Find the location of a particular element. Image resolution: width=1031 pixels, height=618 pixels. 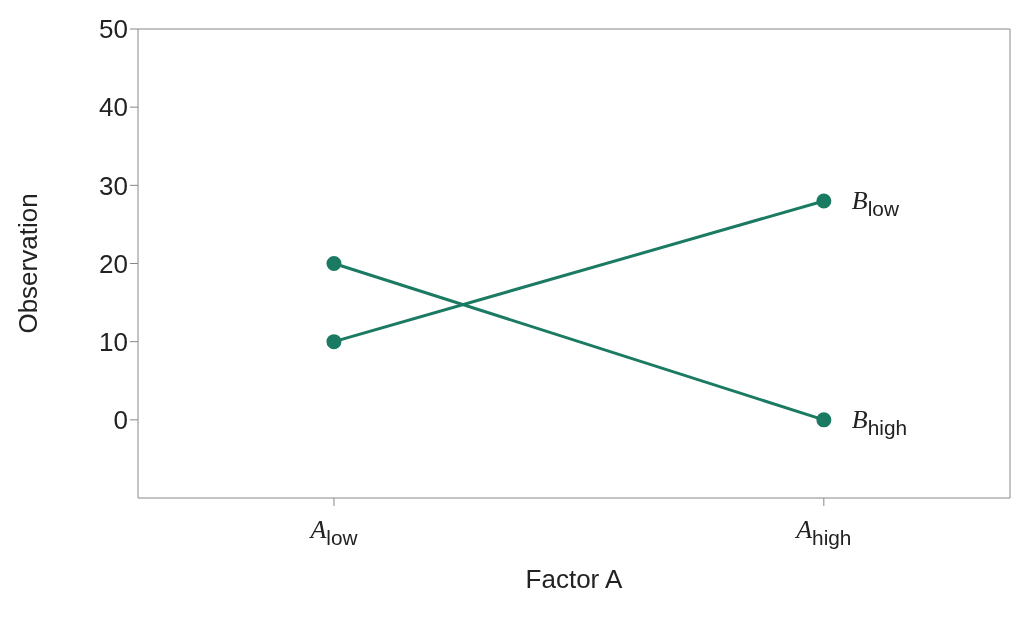

x-tick-label: A$_{low}$ is located at coordinates (333, 532).